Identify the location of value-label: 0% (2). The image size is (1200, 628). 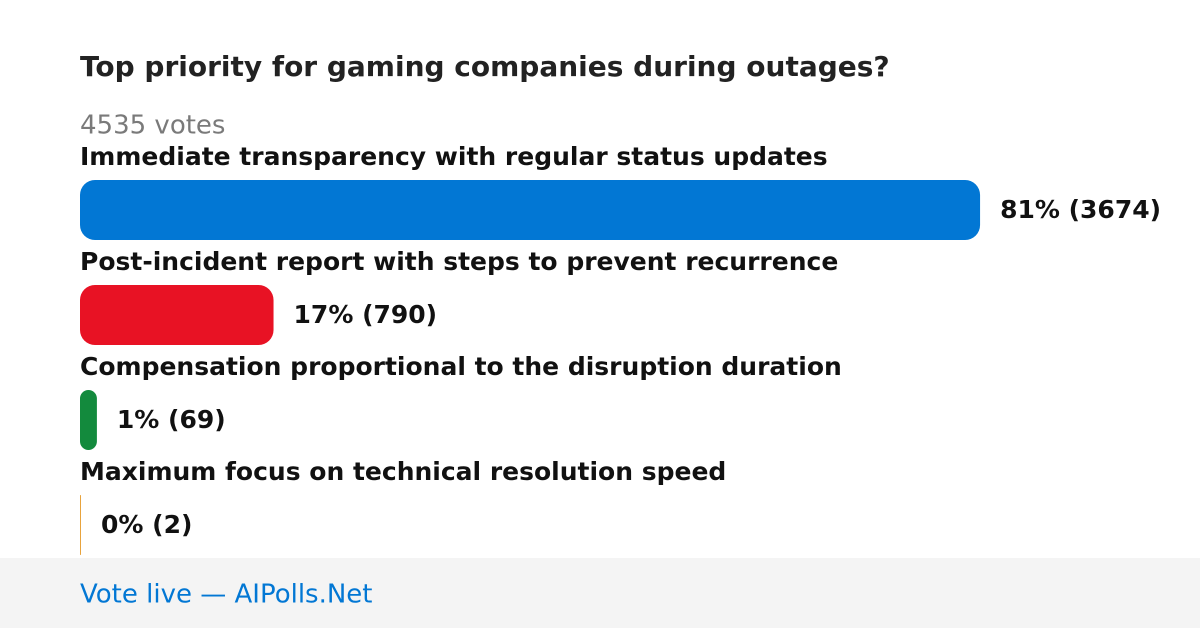
(146, 524).